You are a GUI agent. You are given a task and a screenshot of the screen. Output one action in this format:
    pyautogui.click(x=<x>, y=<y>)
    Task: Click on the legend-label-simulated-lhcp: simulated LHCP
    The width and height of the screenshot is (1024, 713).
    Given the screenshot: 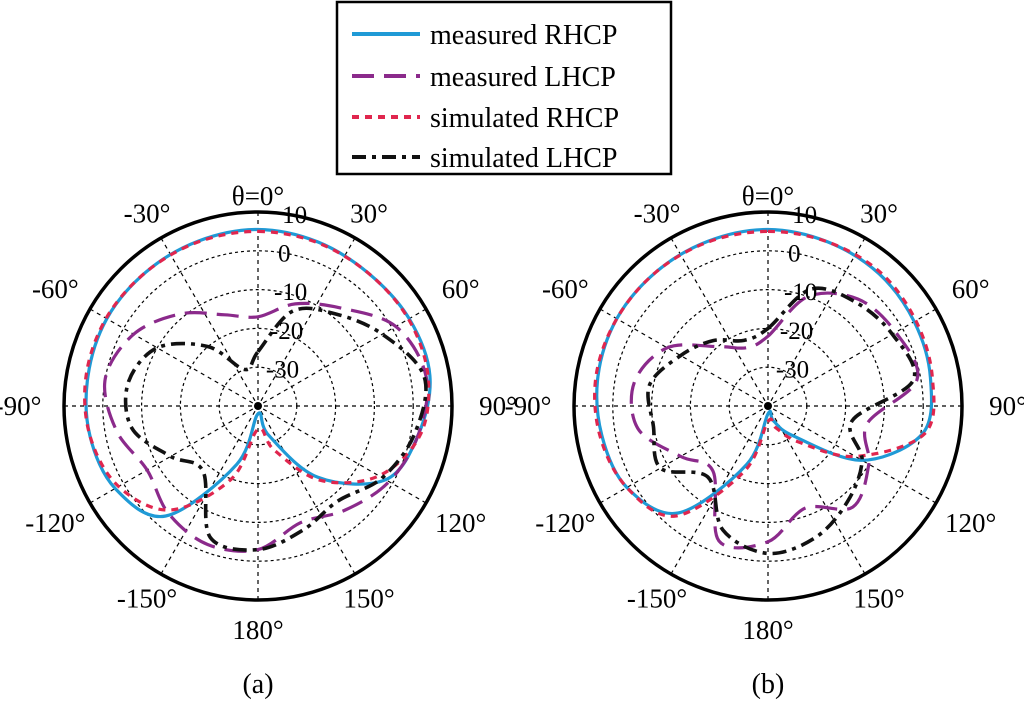 What is the action you would take?
    pyautogui.click(x=523, y=158)
    